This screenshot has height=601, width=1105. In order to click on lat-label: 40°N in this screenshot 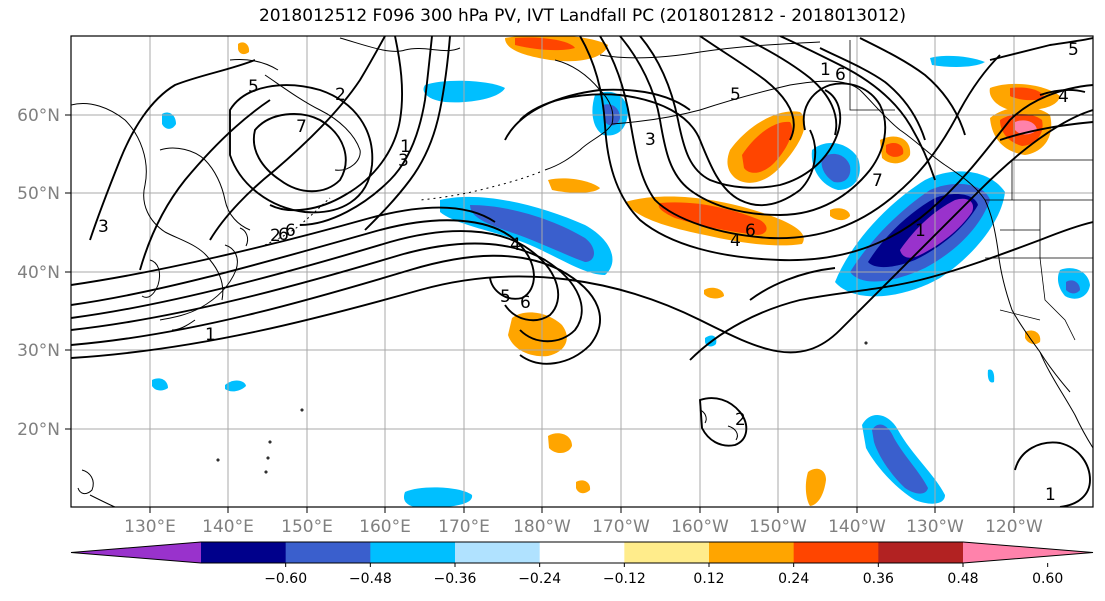, I will do `click(38, 273)`.